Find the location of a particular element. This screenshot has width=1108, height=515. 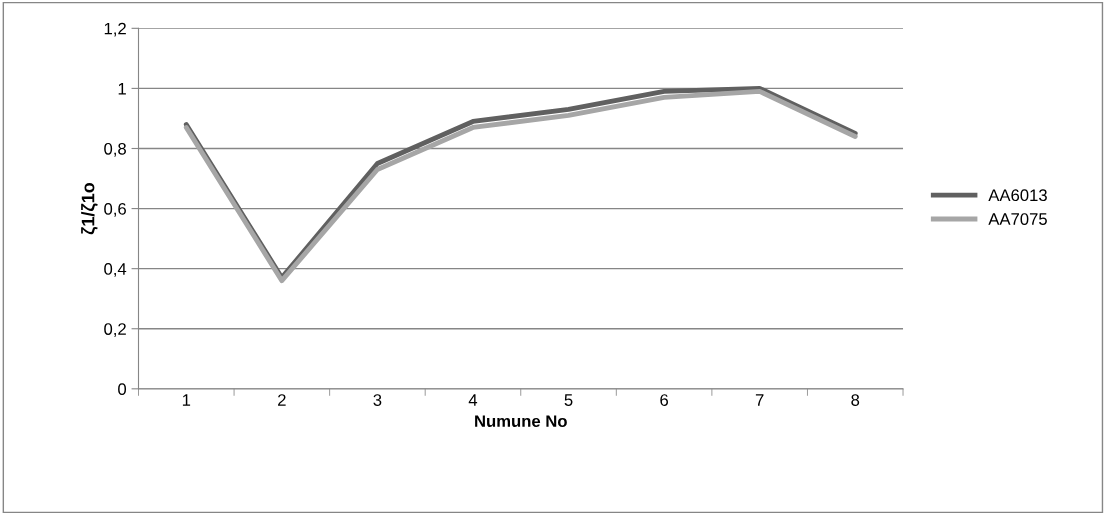

y-axis-title: ζ1/ζ1o is located at coordinates (89, 208).